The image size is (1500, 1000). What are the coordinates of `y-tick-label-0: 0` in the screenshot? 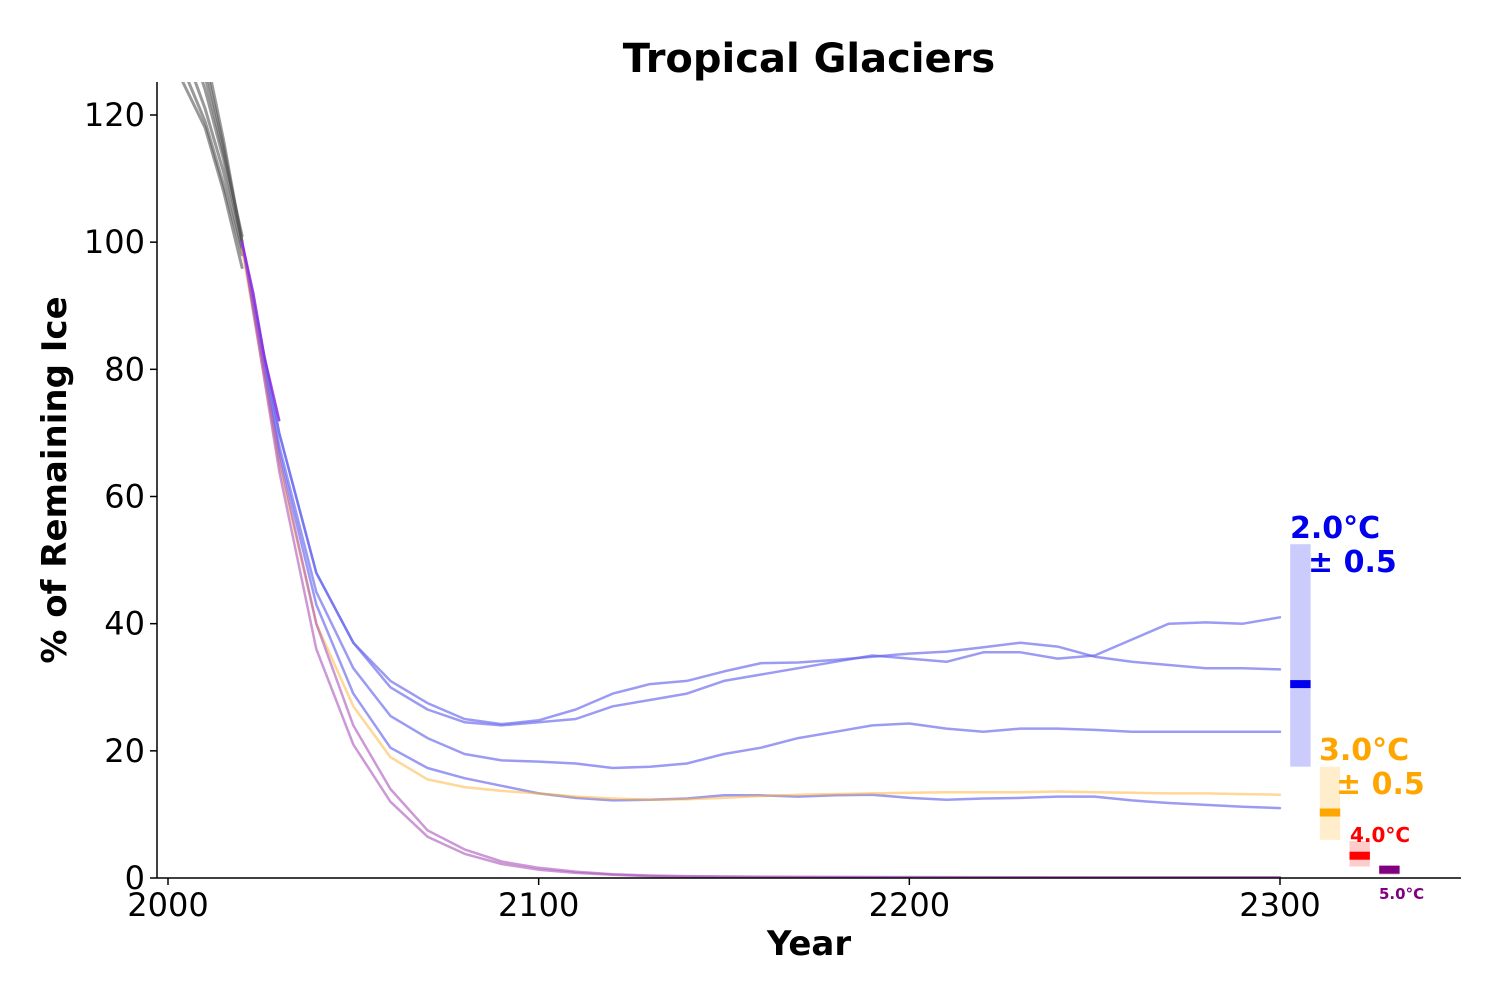 It's located at (135, 878).